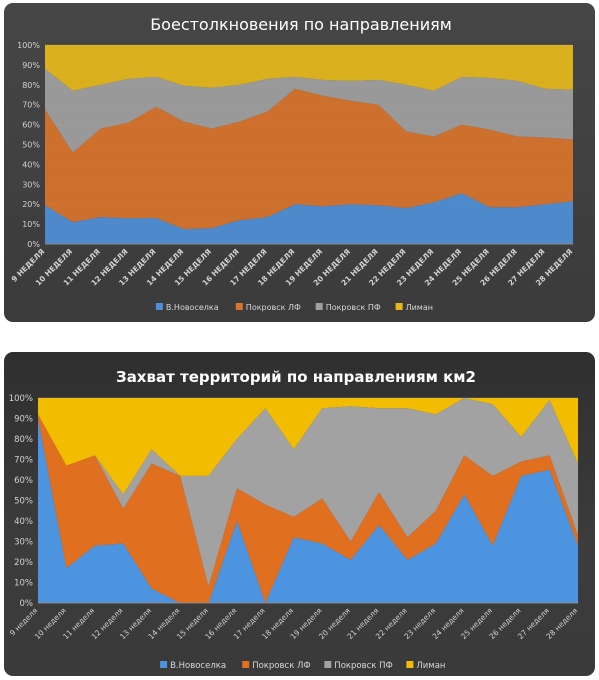  What do you see at coordinates (301, 24) in the screenshot?
I see `chart-title: Боестолкновения по направлениям` at bounding box center [301, 24].